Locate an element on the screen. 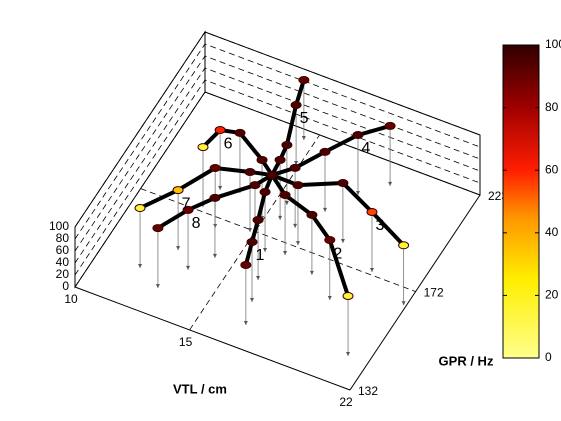 The height and width of the screenshot is (421, 561). series-label: 6 is located at coordinates (228, 143).